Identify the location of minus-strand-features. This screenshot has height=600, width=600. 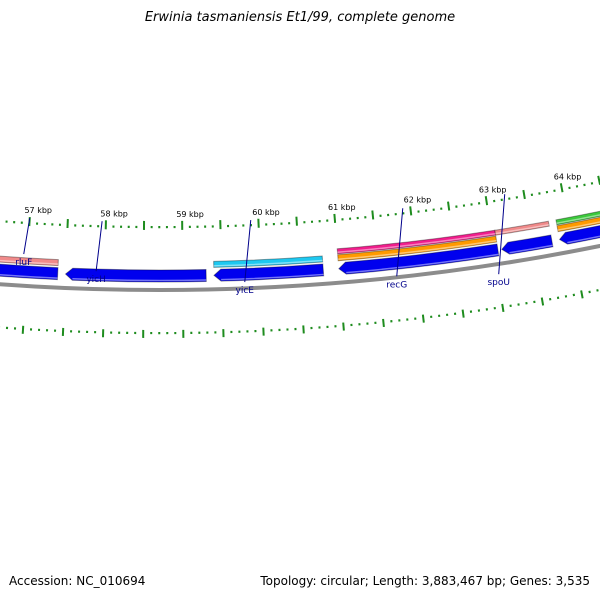
(300, 246).